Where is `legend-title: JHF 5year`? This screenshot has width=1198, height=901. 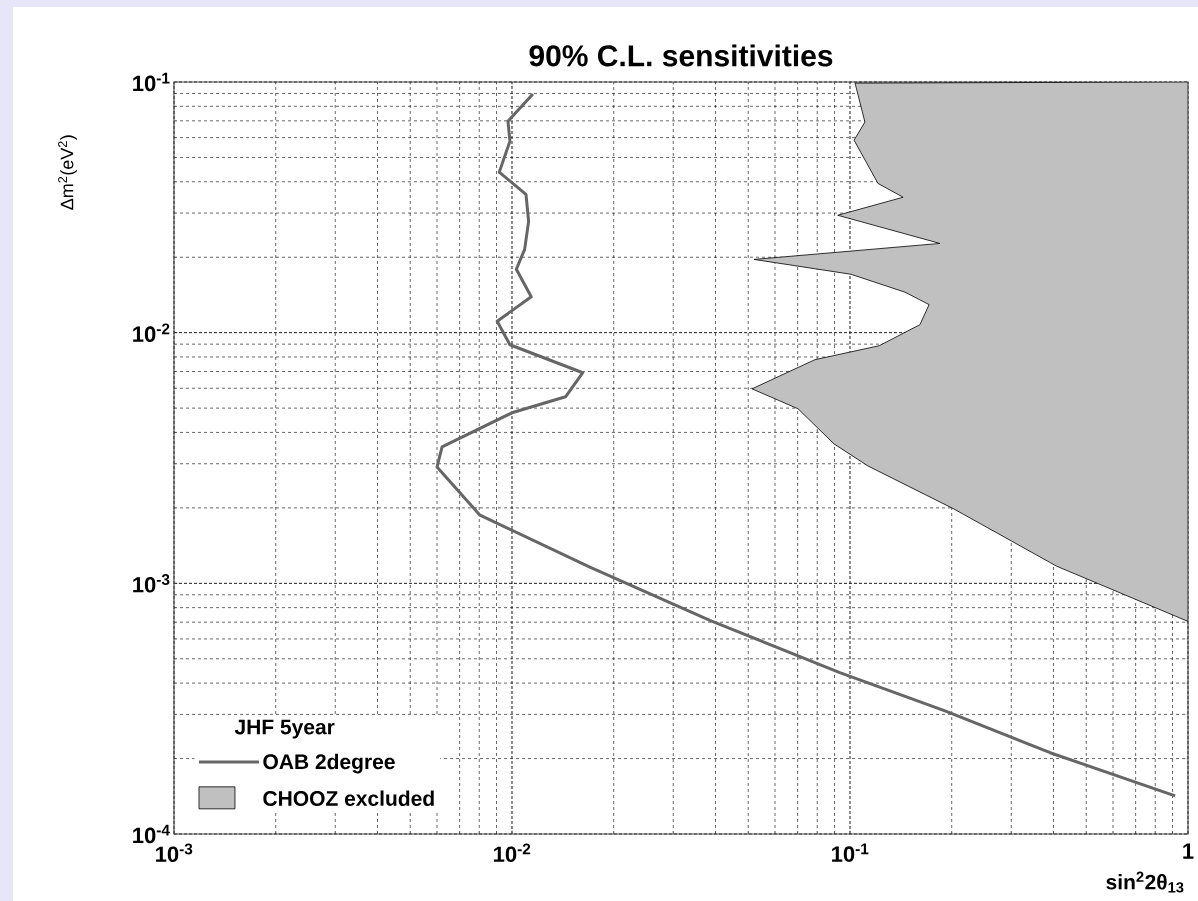
legend-title: JHF 5year is located at coordinates (284, 729).